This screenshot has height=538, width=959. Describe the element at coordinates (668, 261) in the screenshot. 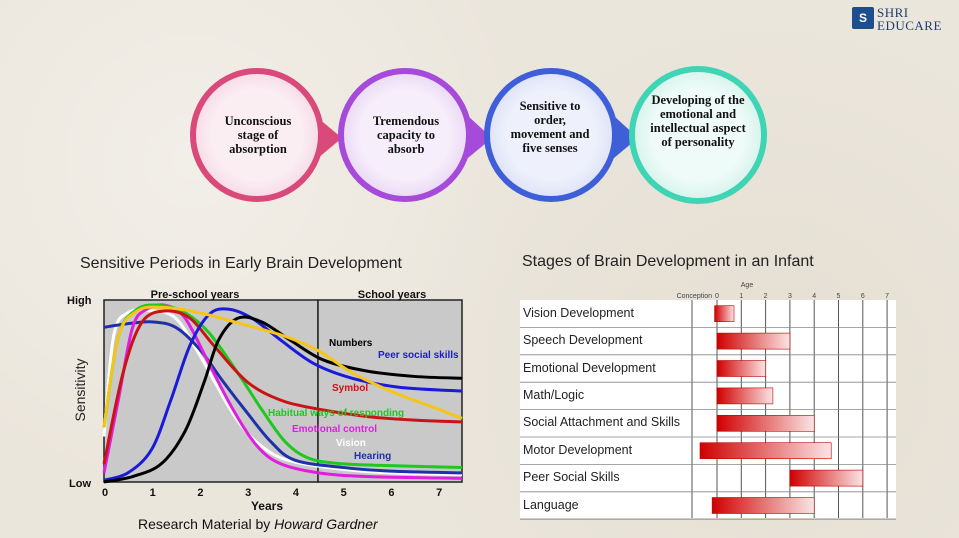

I see `right-chart-title: Stages of Brain Development in an Infant` at that location.